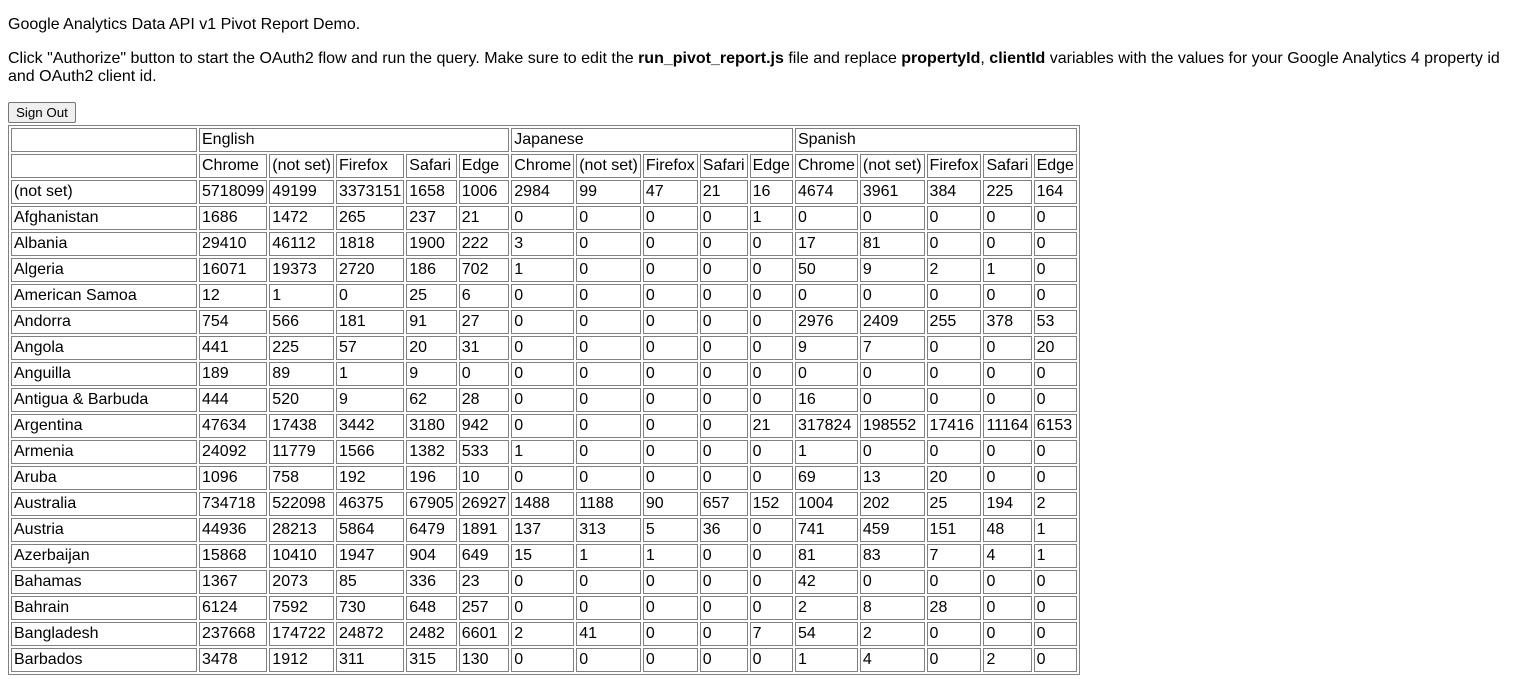  What do you see at coordinates (104, 166) in the screenshot?
I see `corner-cell` at bounding box center [104, 166].